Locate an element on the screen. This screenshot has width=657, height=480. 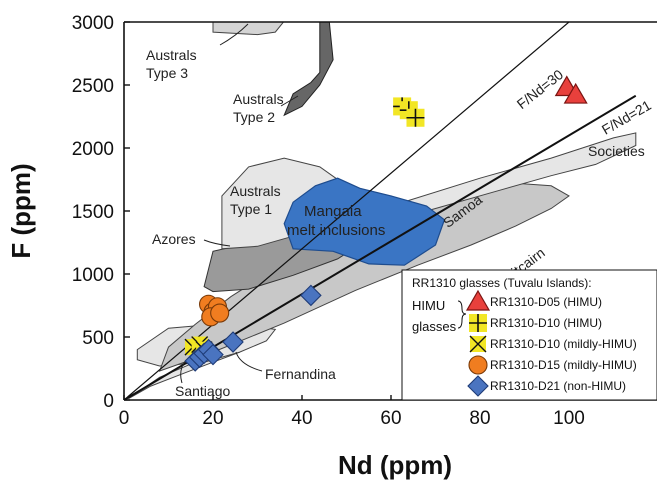
y-tick-label: 1500 is located at coordinates (93, 212).